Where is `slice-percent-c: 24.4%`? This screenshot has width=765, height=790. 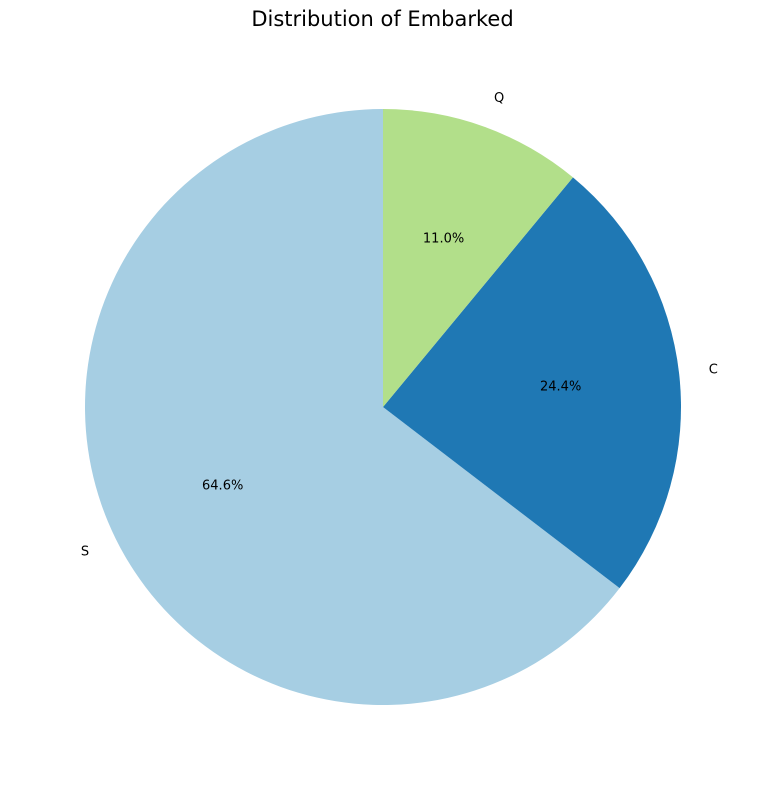
slice-percent-c: 24.4% is located at coordinates (560, 386).